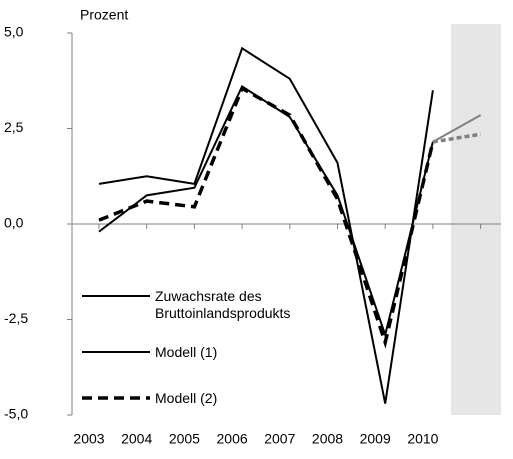  I want to click on legend-label: Modell (1), so click(186, 352).